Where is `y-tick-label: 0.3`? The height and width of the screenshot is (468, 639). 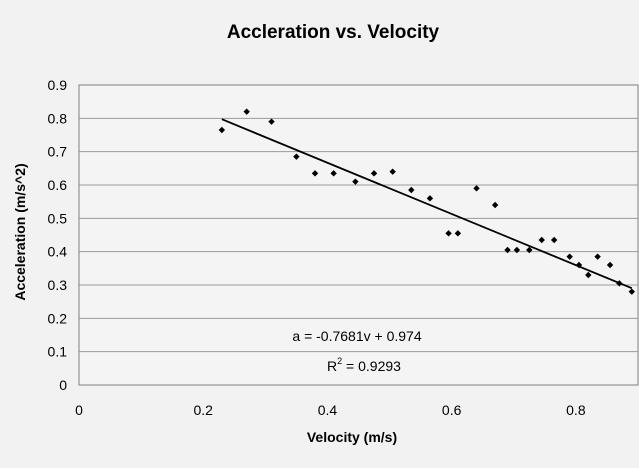
y-tick-label: 0.3 is located at coordinates (58, 285).